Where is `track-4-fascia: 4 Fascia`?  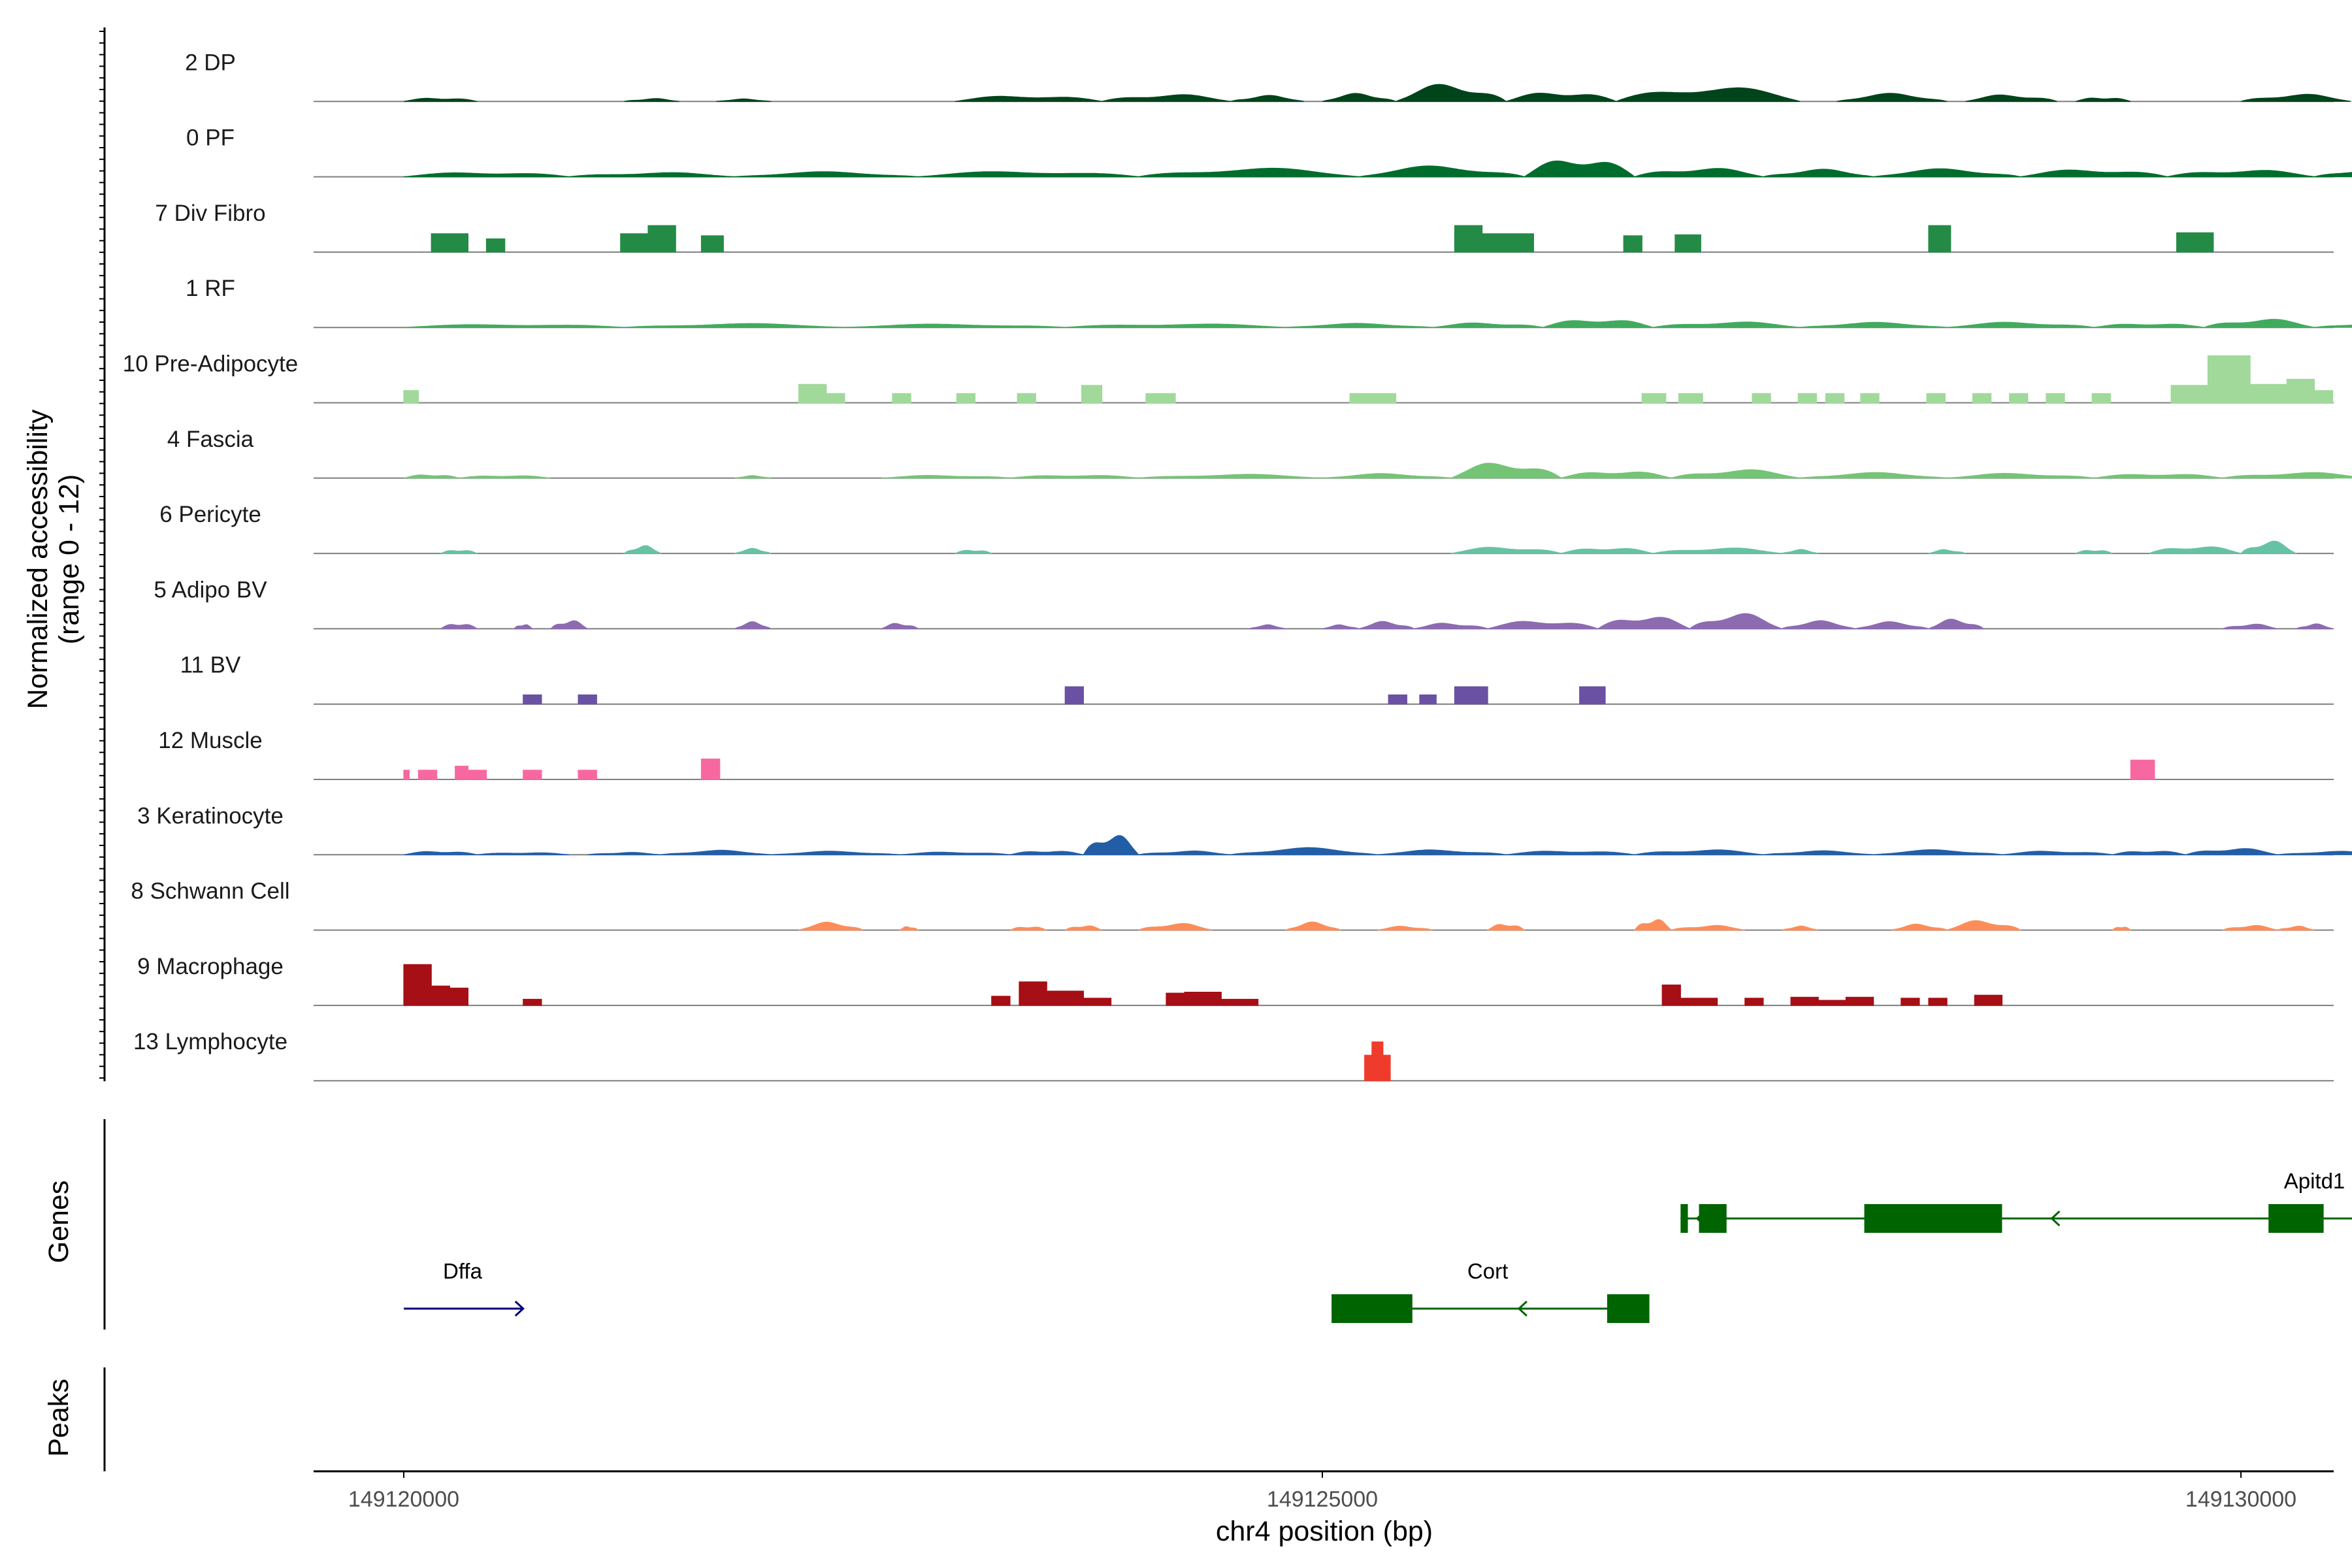 track-4-fascia: 4 Fascia is located at coordinates (1259, 453).